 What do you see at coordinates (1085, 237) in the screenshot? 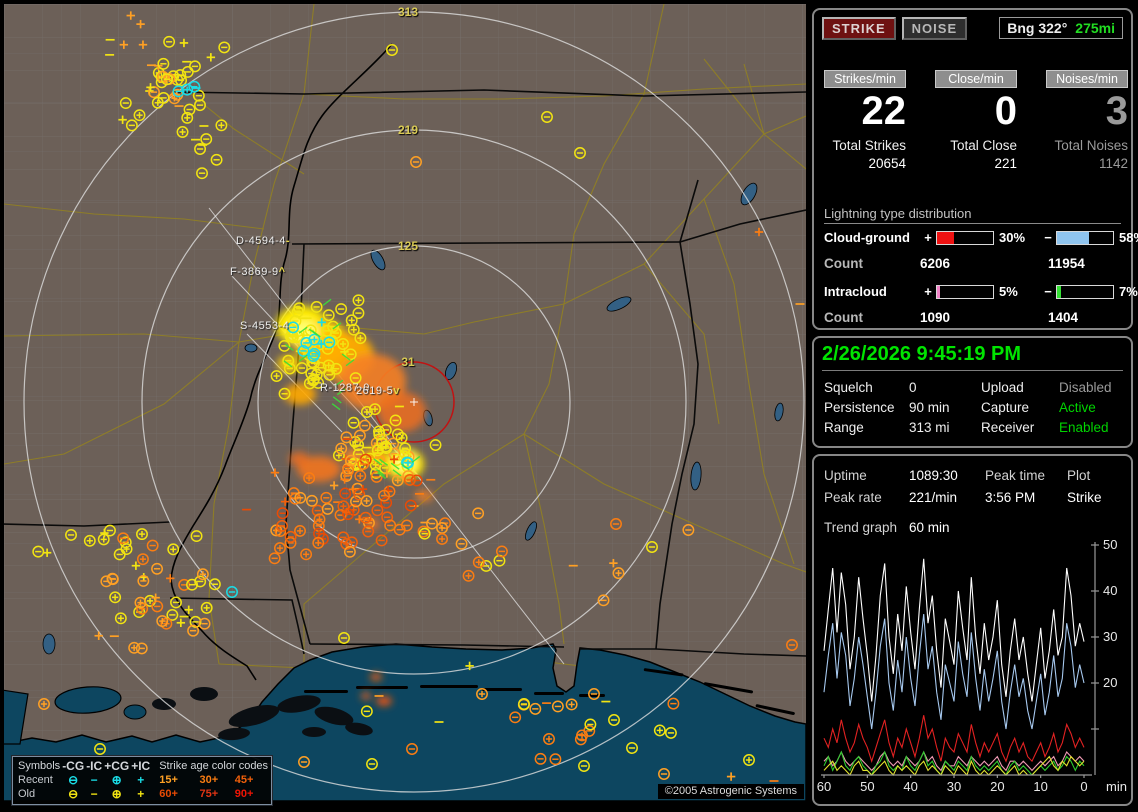
I see `cg-minus-bar` at bounding box center [1085, 237].